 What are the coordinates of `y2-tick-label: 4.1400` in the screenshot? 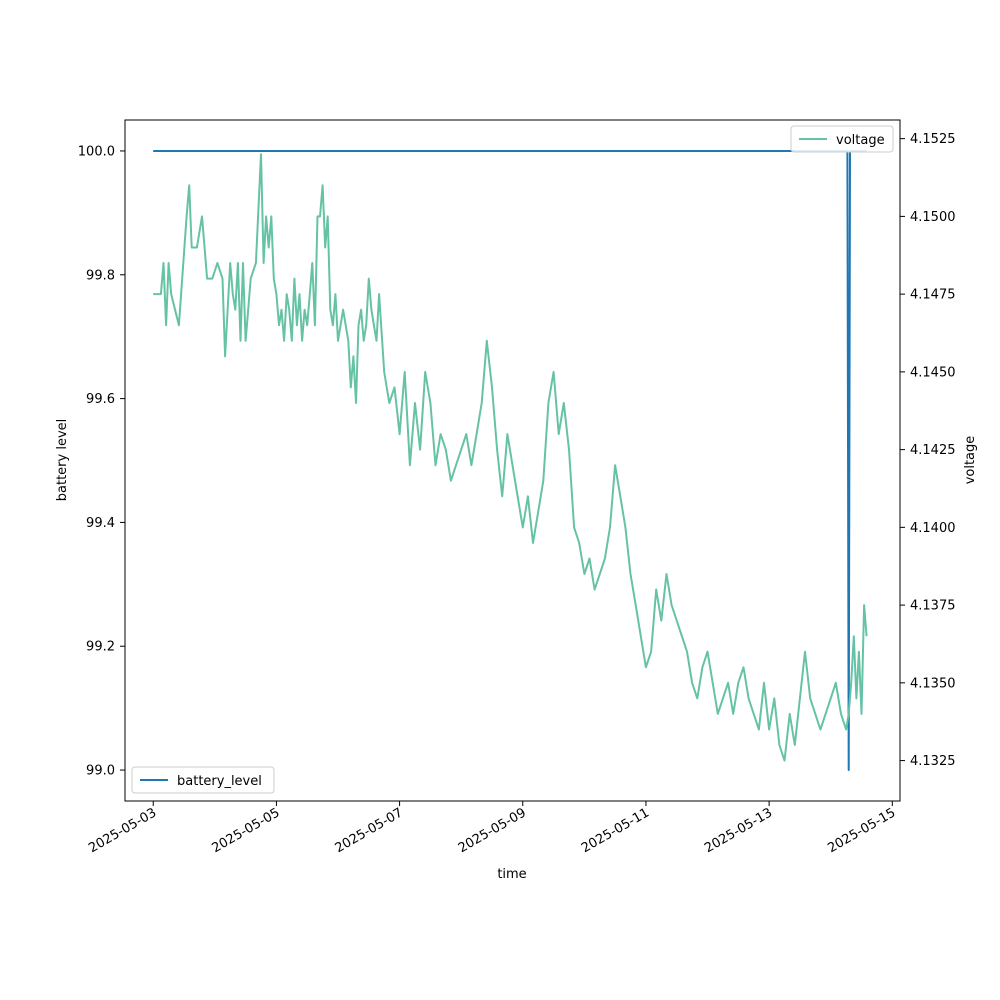 It's located at (933, 528).